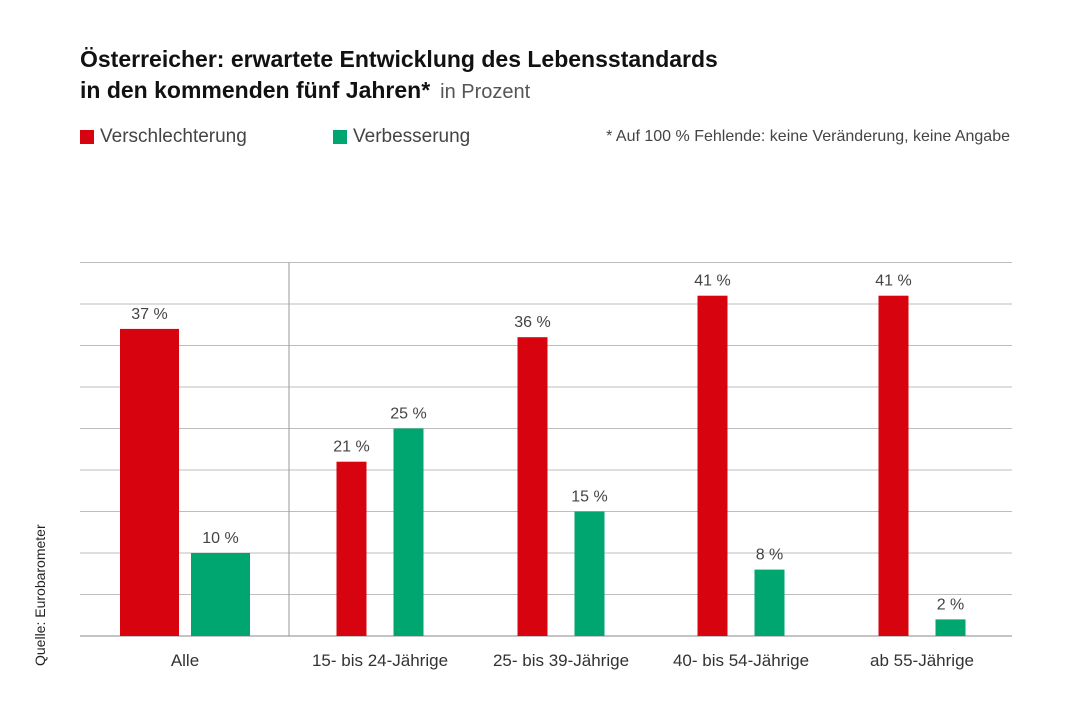 The width and height of the screenshot is (1070, 717). What do you see at coordinates (40, 595) in the screenshot?
I see `source-note: Quelle: Eurobarometer` at bounding box center [40, 595].